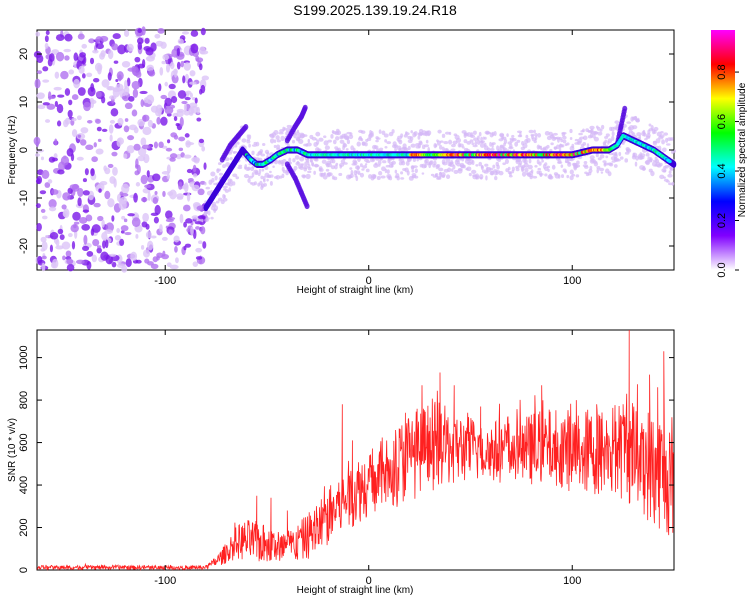 The image size is (750, 600). I want to click on snr-y-tick-label: 200, so click(24, 527).